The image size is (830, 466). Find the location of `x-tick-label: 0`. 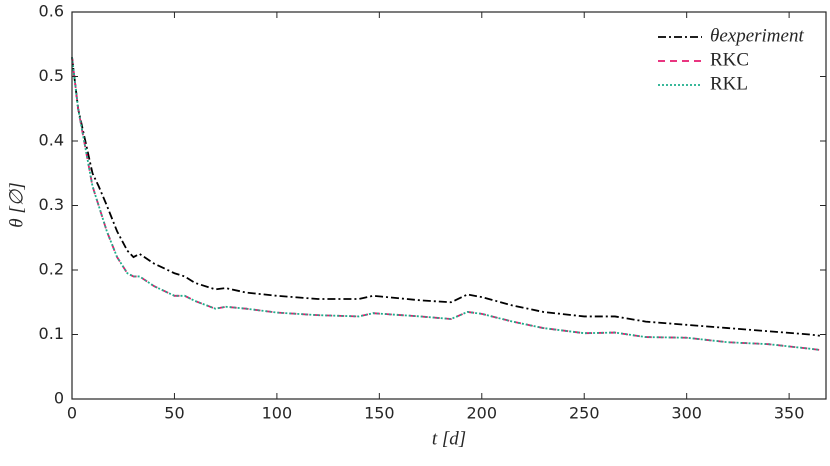

x-tick-label: 0 is located at coordinates (72, 413).